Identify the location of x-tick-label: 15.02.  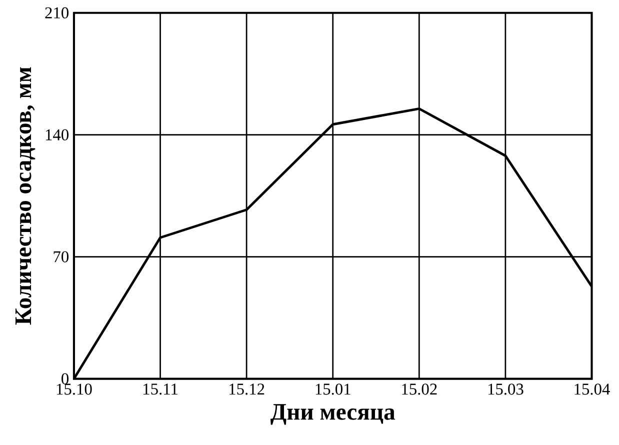
(419, 389).